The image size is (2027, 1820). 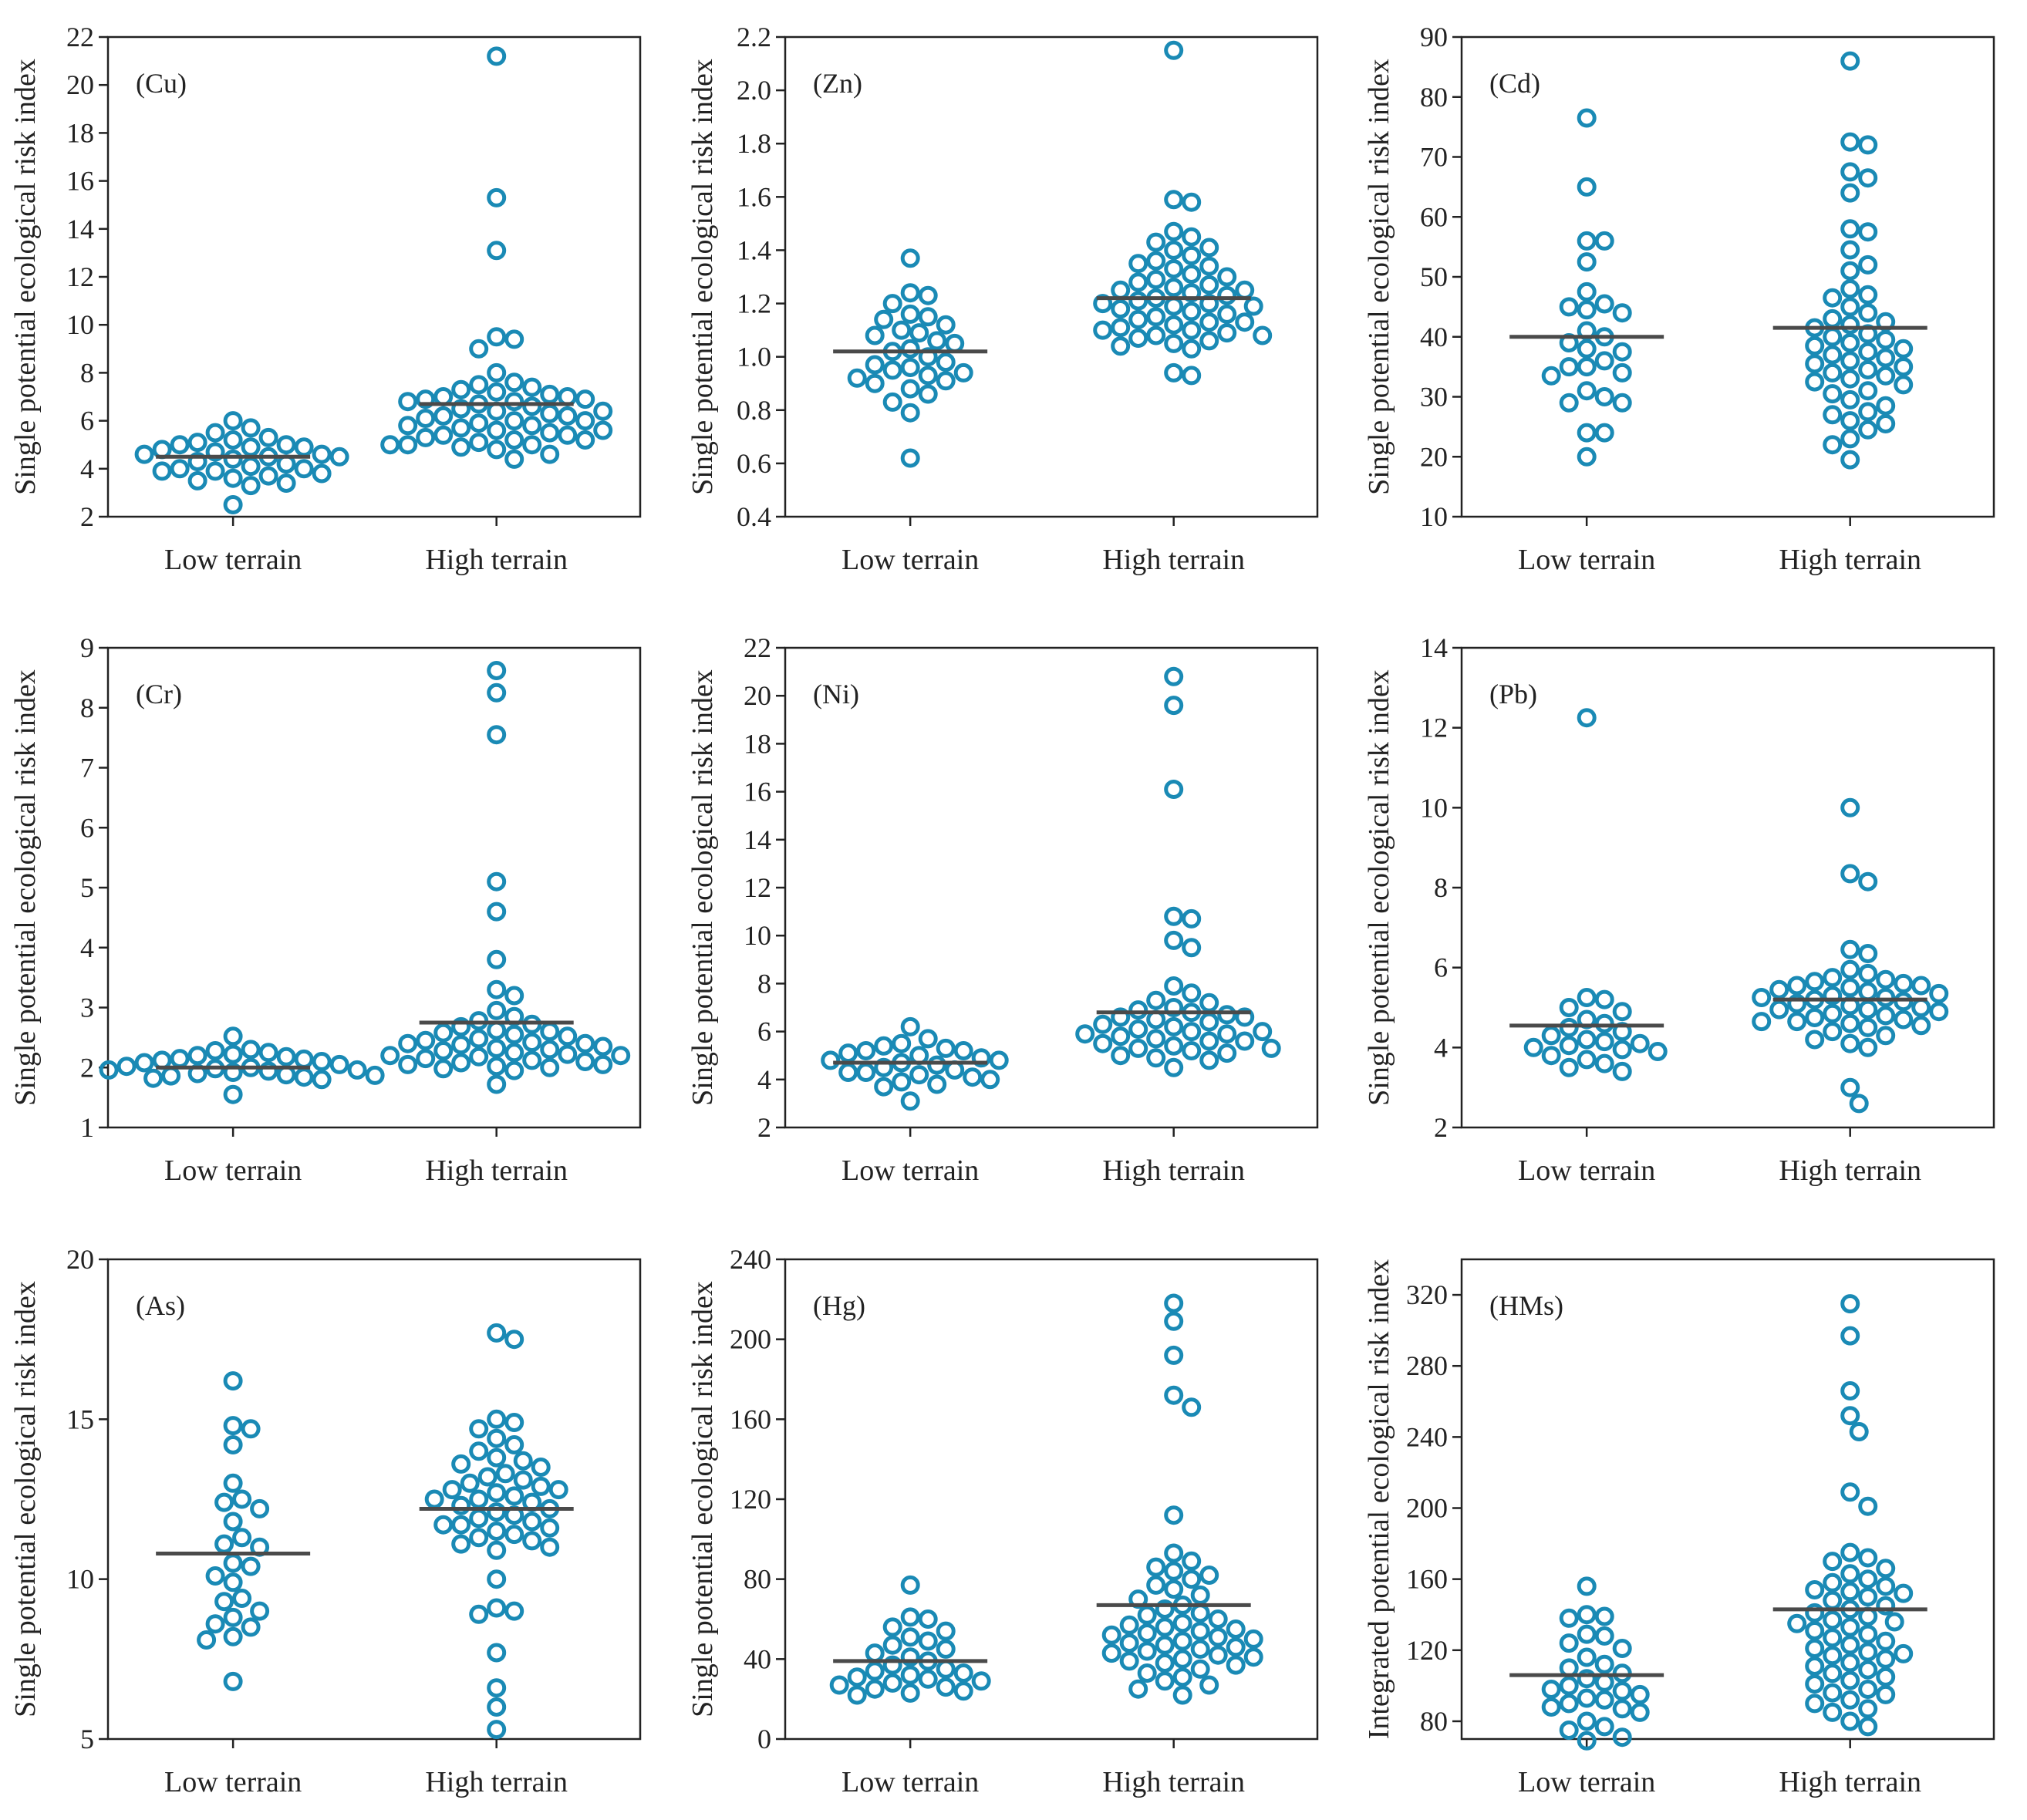 What do you see at coordinates (1850, 1782) in the screenshot?
I see `x-category-label: High terrain` at bounding box center [1850, 1782].